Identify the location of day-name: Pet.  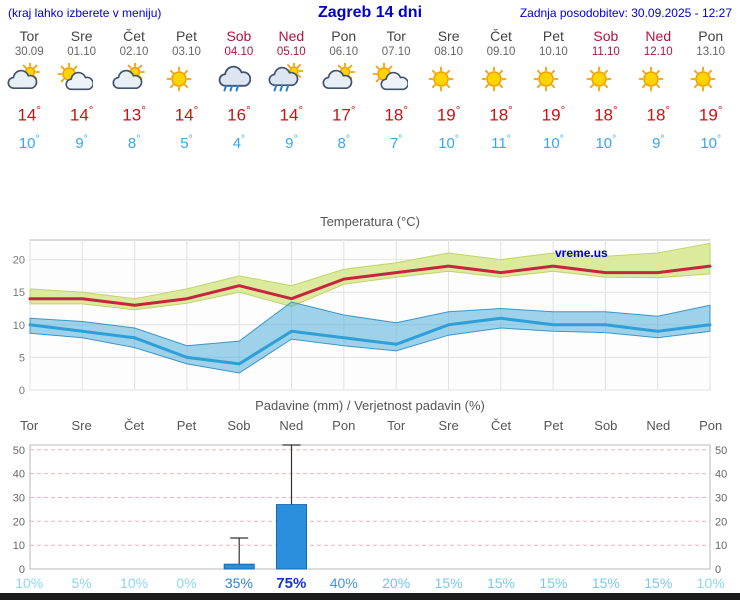
(553, 36).